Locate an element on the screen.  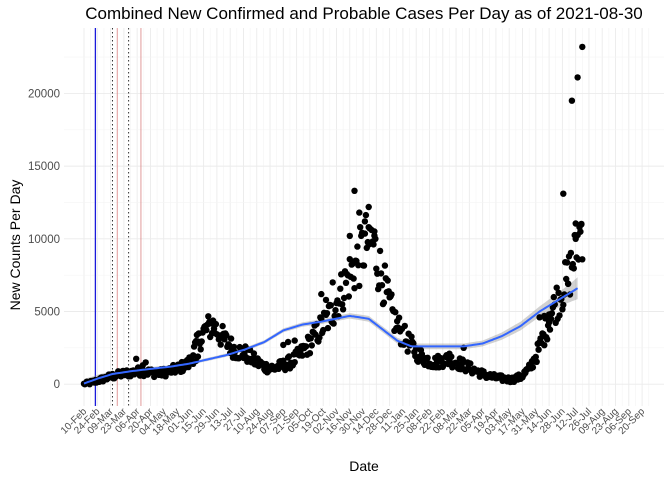
y-axis-title: New Counts Per Day is located at coordinates (15, 245).